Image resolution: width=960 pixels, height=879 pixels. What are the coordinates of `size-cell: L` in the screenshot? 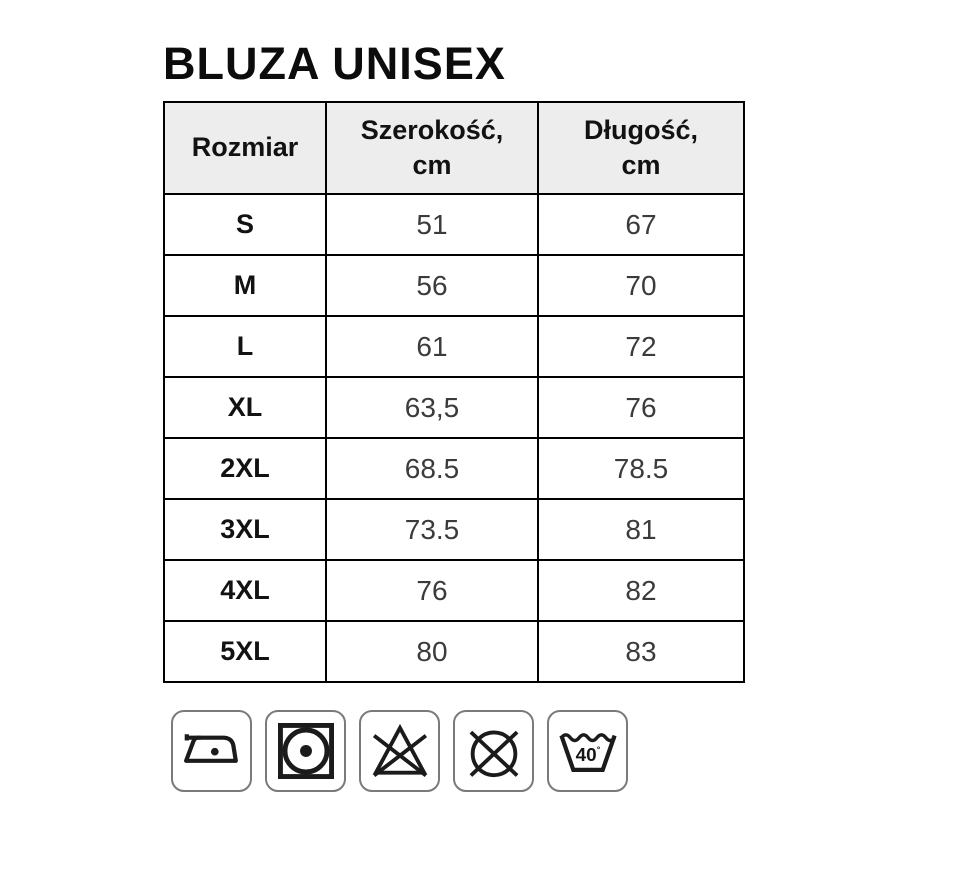 It's located at (245, 346).